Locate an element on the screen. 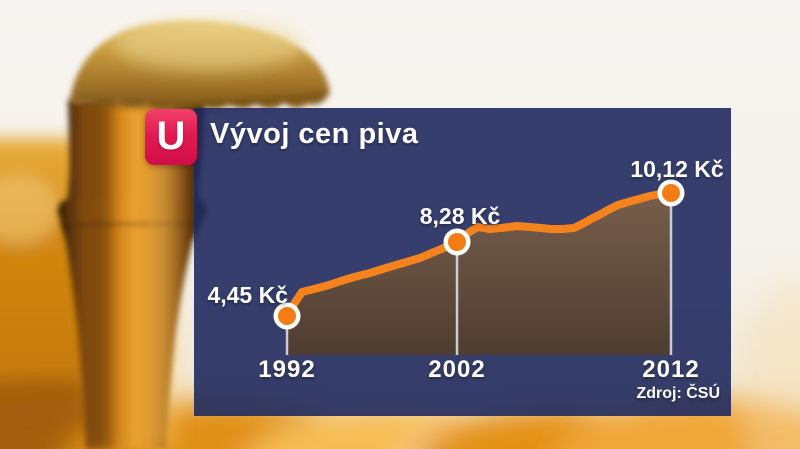 The width and height of the screenshot is (800, 449). channel-logo-letter: U is located at coordinates (171, 136).